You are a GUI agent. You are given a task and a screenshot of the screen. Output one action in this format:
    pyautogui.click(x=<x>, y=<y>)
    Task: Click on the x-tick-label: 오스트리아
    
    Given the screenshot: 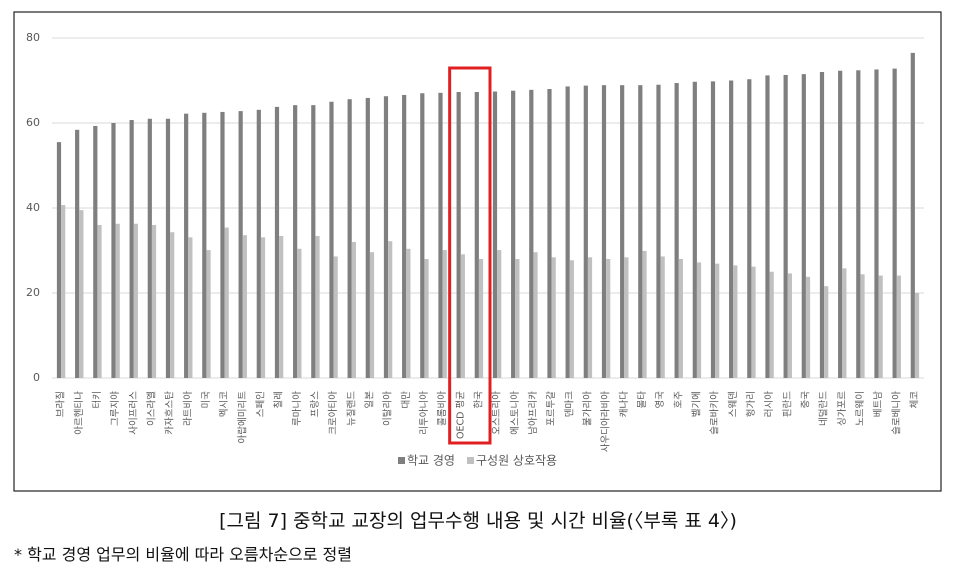 What is the action you would take?
    pyautogui.click(x=497, y=413)
    